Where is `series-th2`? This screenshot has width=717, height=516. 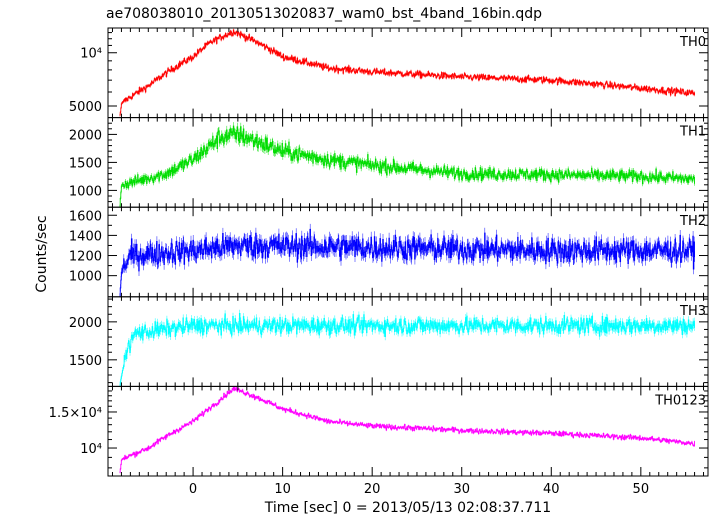
series-th2 is located at coordinates (407, 260).